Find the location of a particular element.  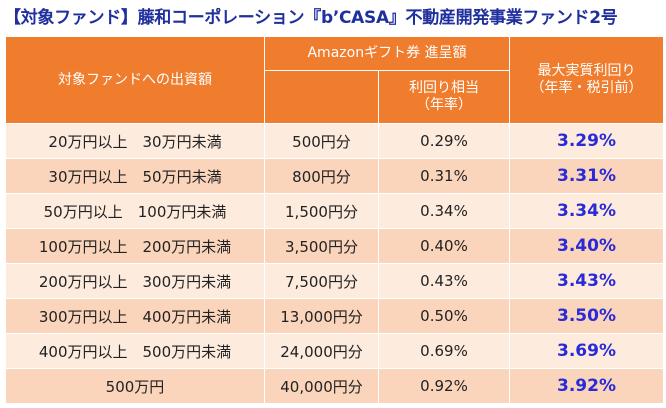

table-row: 300万円以上 400万円未満 13,000円分 0.50% 3.50% is located at coordinates (334, 316).